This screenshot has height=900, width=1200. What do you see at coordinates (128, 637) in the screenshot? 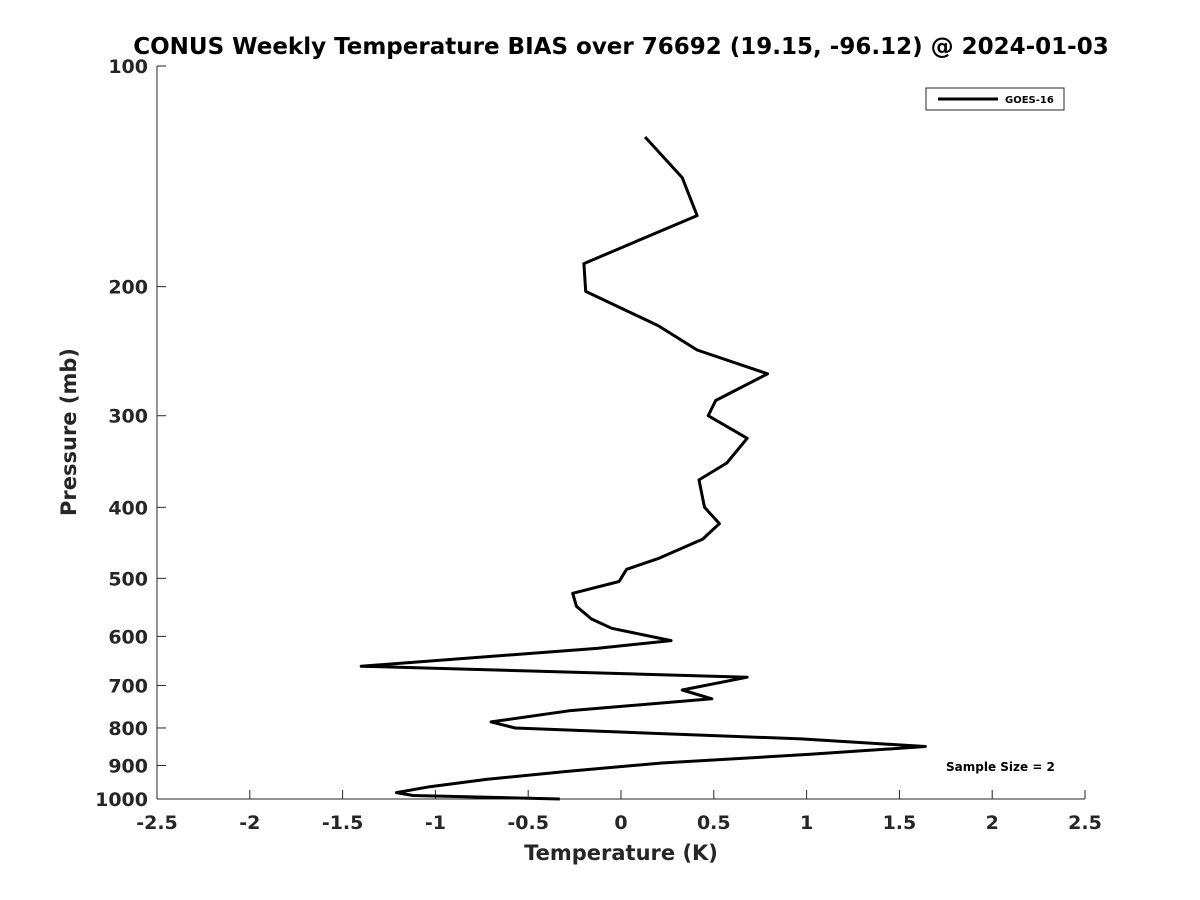
I see `y-tick-label: 600` at bounding box center [128, 637].